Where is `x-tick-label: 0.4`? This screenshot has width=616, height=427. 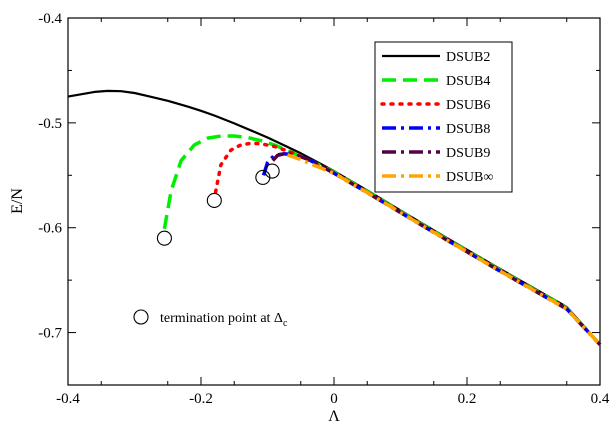
x-tick-label: 0.4 is located at coordinates (600, 399).